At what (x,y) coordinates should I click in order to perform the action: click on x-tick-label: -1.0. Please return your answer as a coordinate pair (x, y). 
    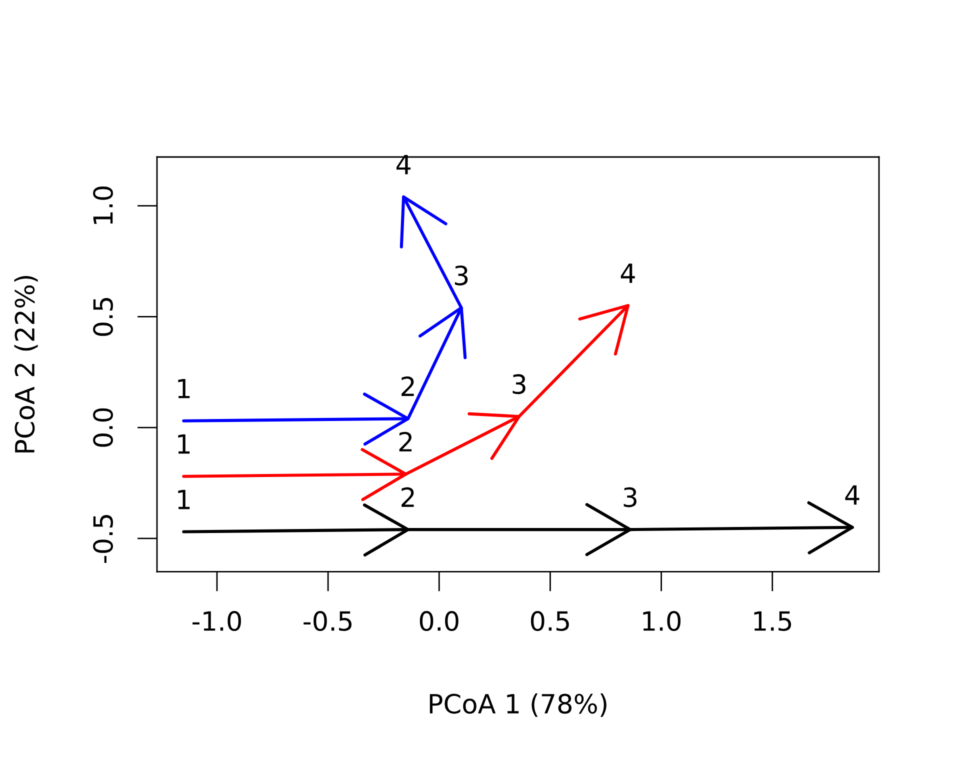
    Looking at the image, I should click on (216, 621).